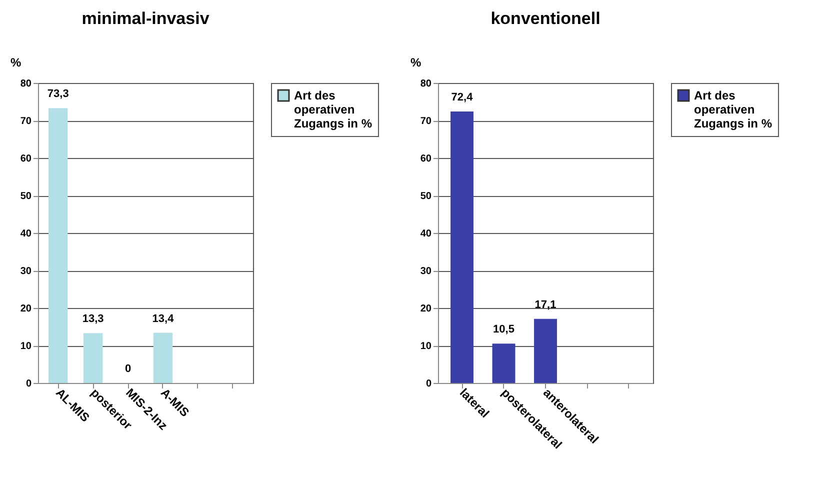 Image resolution: width=814 pixels, height=483 pixels. Describe the element at coordinates (545, 304) in the screenshot. I see `data-label: 17,1` at that location.